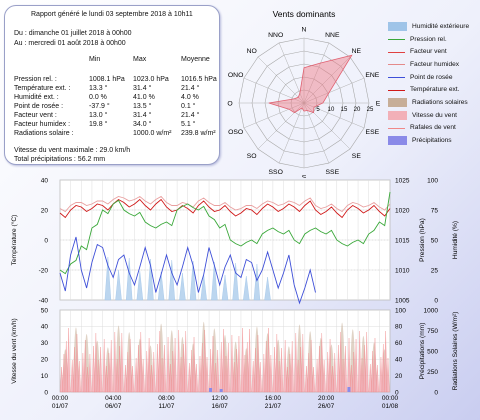  Describe the element at coordinates (273, 398) in the screenshot. I see `x-tick-time: 16:00` at that location.